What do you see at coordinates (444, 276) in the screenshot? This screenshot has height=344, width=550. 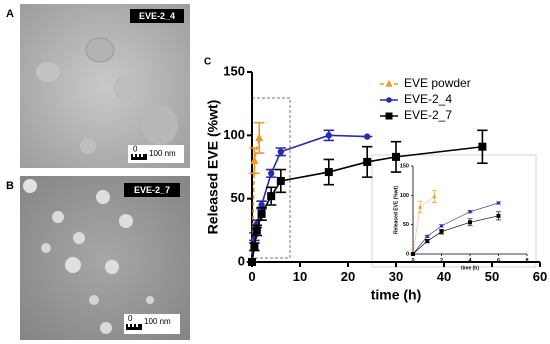 I see `x-tick-label: 40` at bounding box center [444, 276].